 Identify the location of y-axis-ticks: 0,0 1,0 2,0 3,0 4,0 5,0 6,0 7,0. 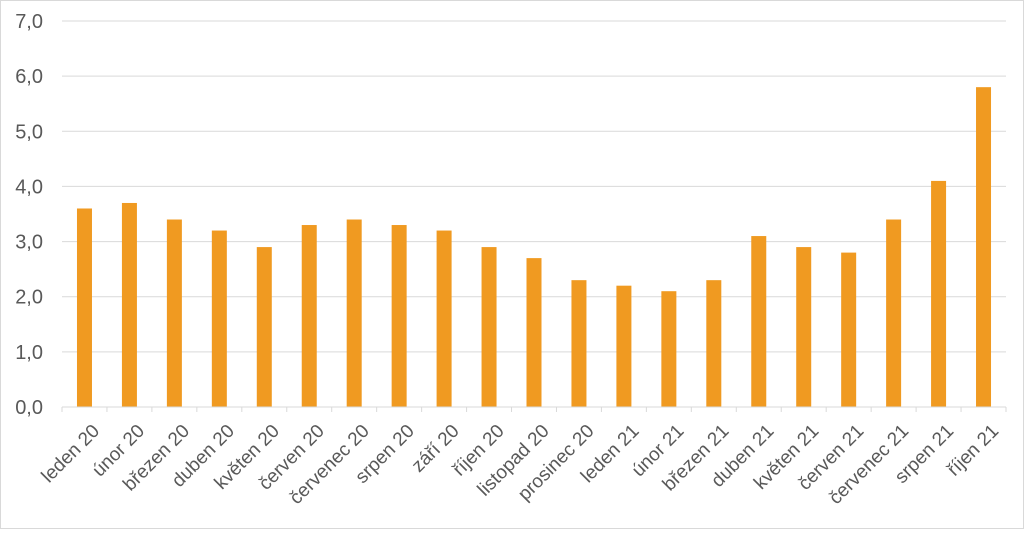
(29, 215).